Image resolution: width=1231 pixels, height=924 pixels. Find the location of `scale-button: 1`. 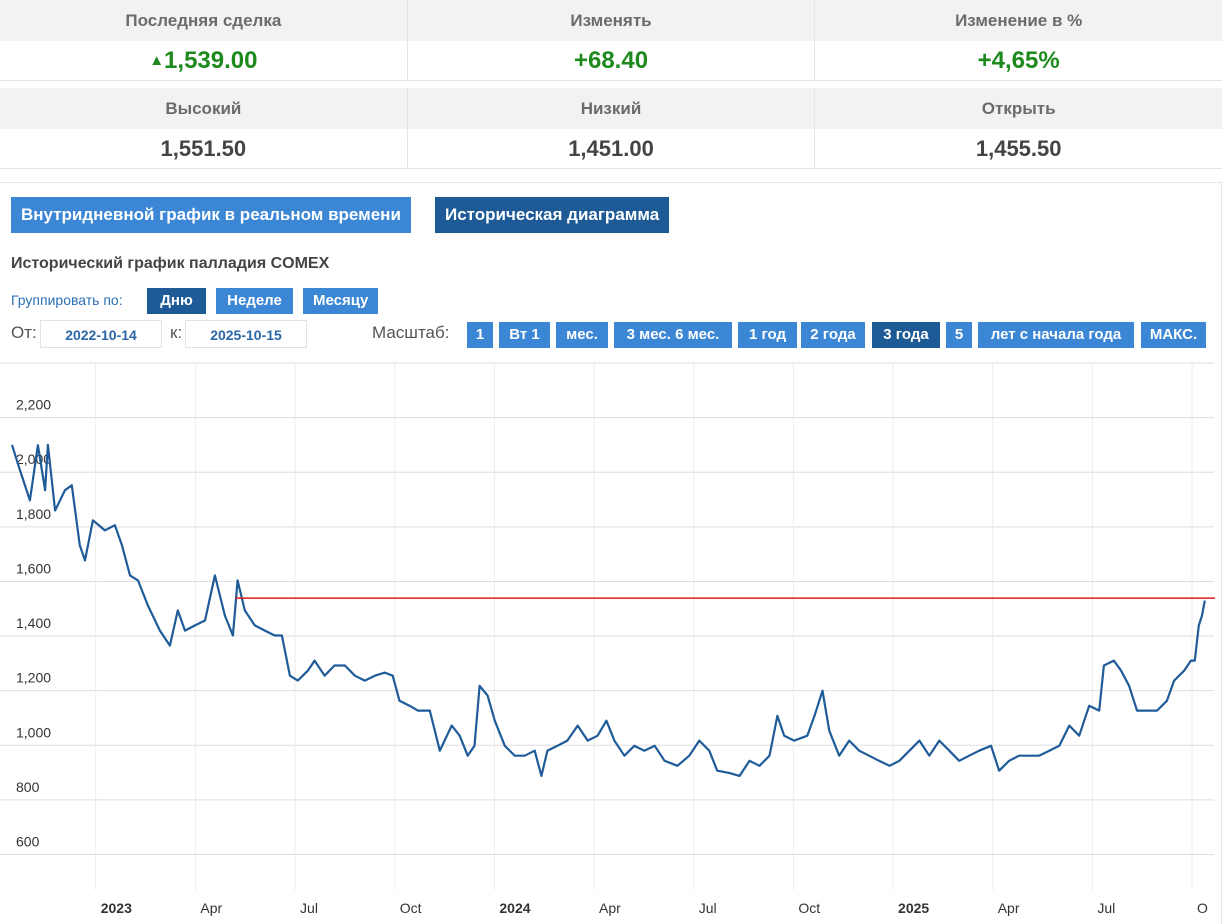

scale-button: 1 is located at coordinates (480, 335).